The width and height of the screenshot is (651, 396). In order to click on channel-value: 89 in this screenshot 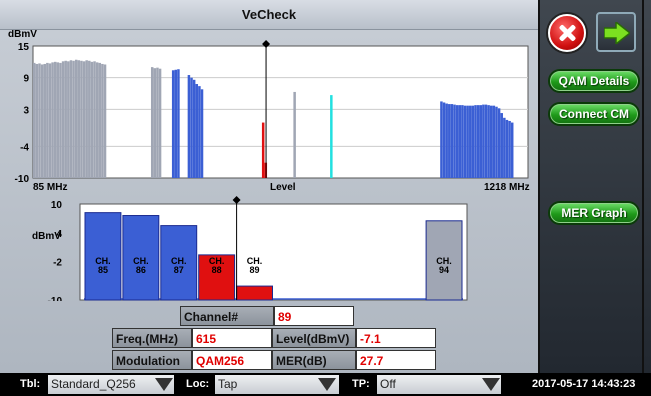, I will do `click(314, 316)`.